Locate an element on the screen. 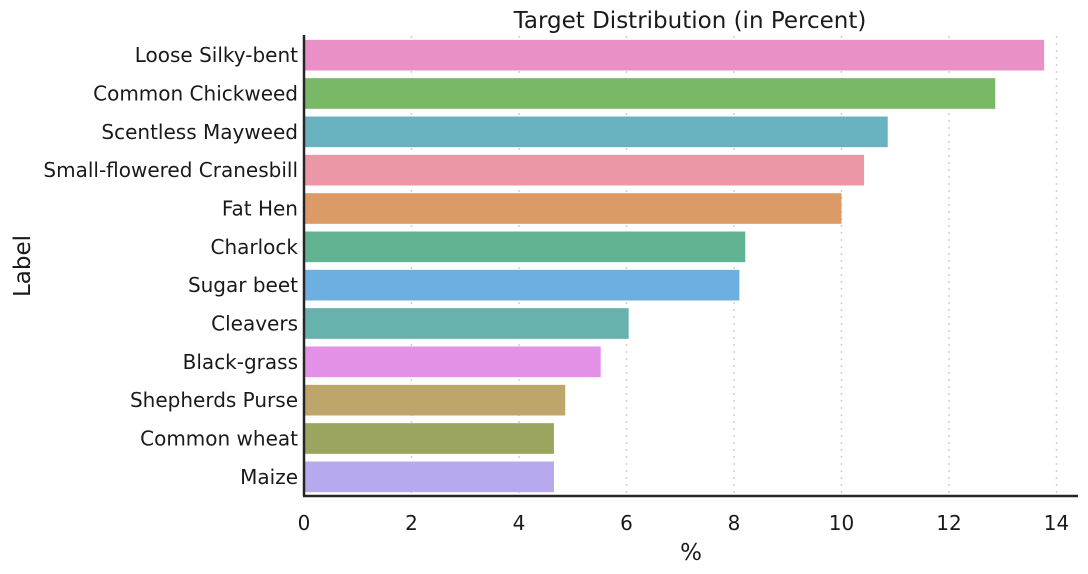  y-axis-label: Label is located at coordinates (23, 266).